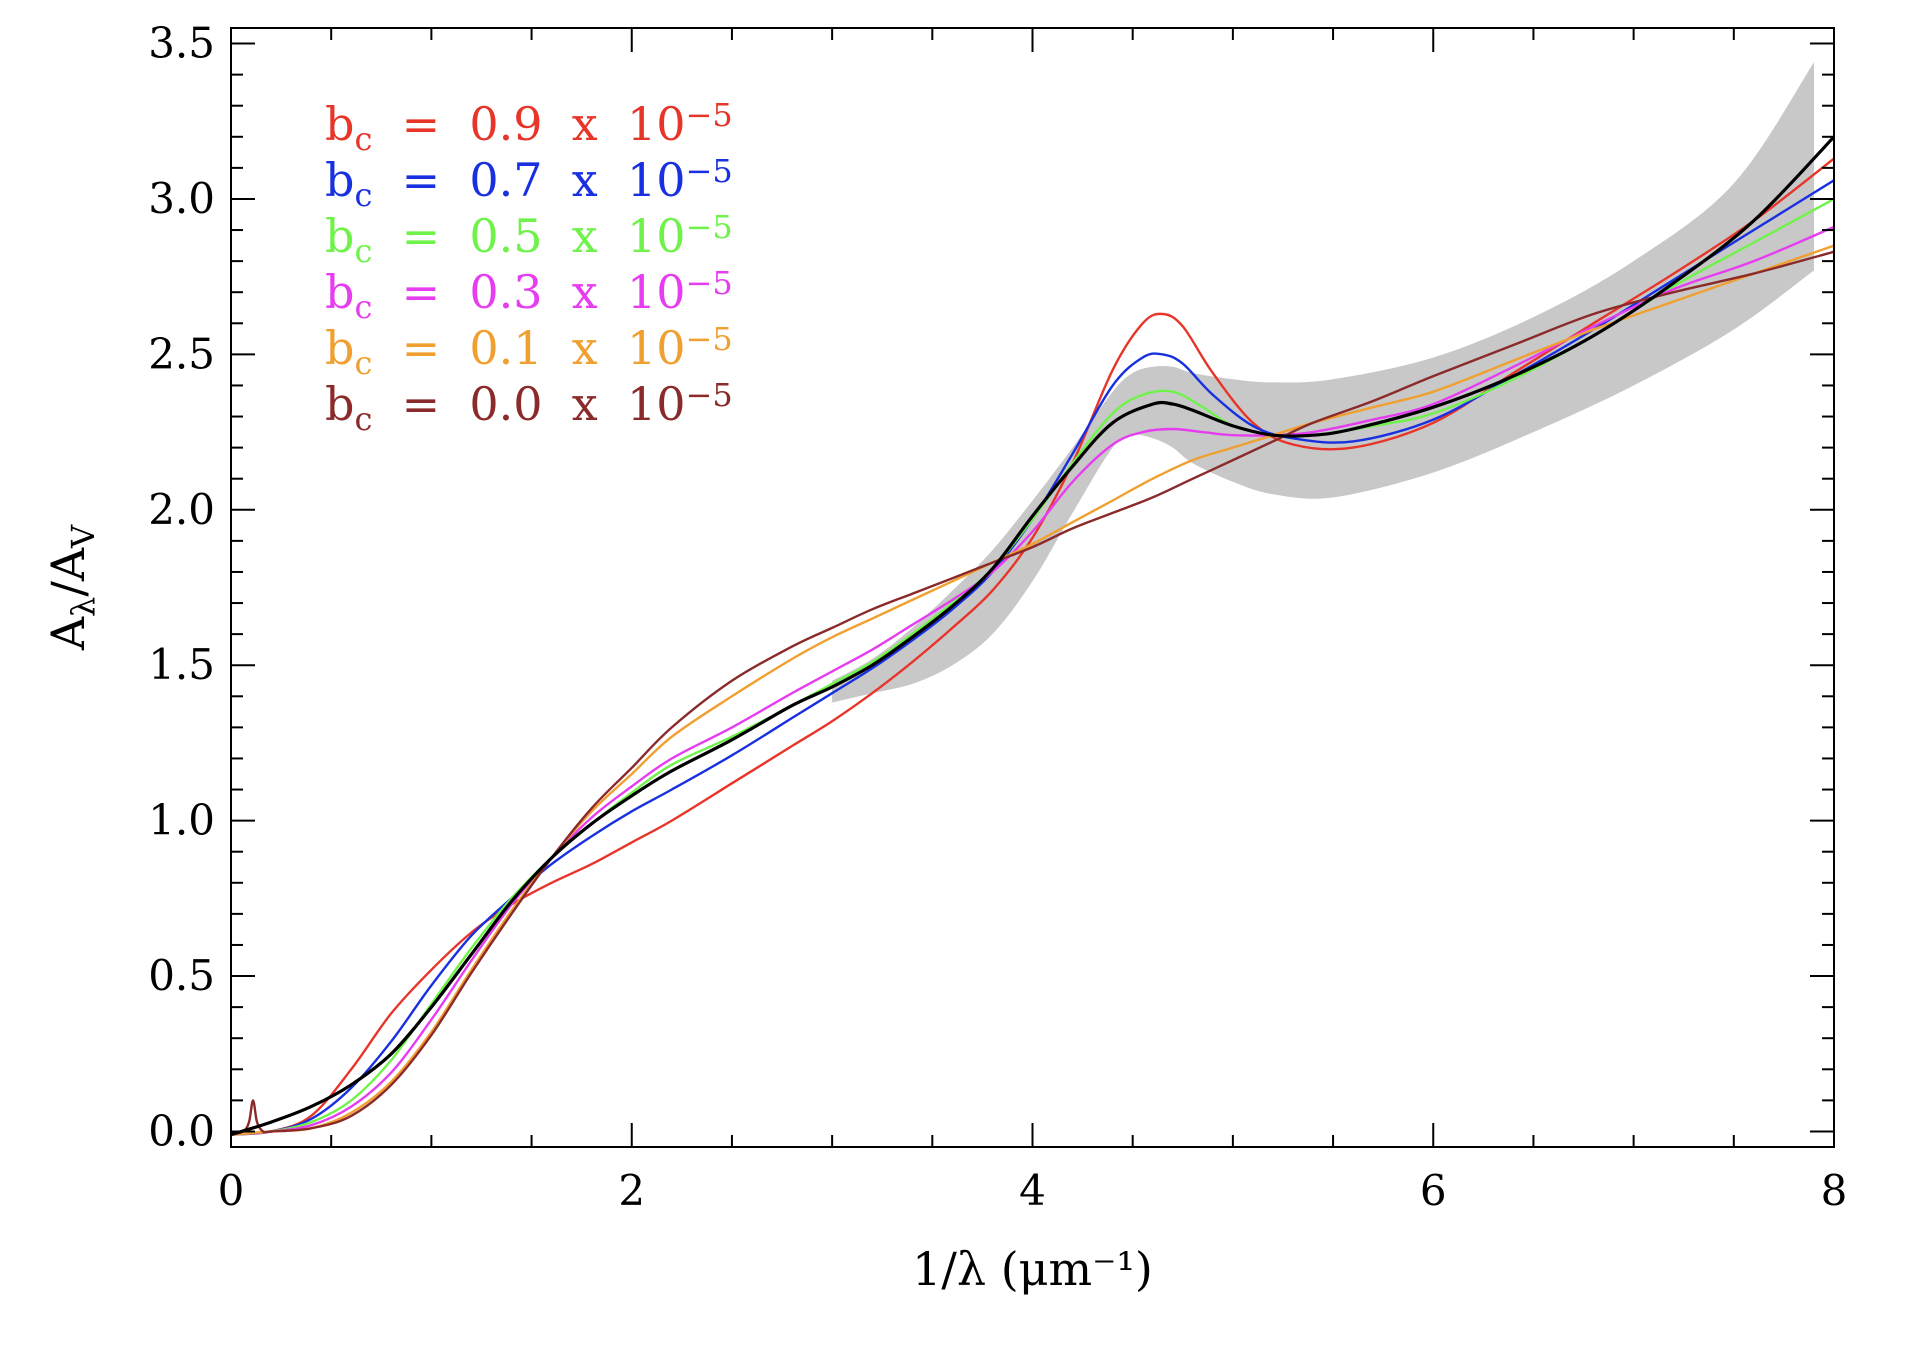  What do you see at coordinates (181, 198) in the screenshot?
I see `y-tick-label: 3.0` at bounding box center [181, 198].